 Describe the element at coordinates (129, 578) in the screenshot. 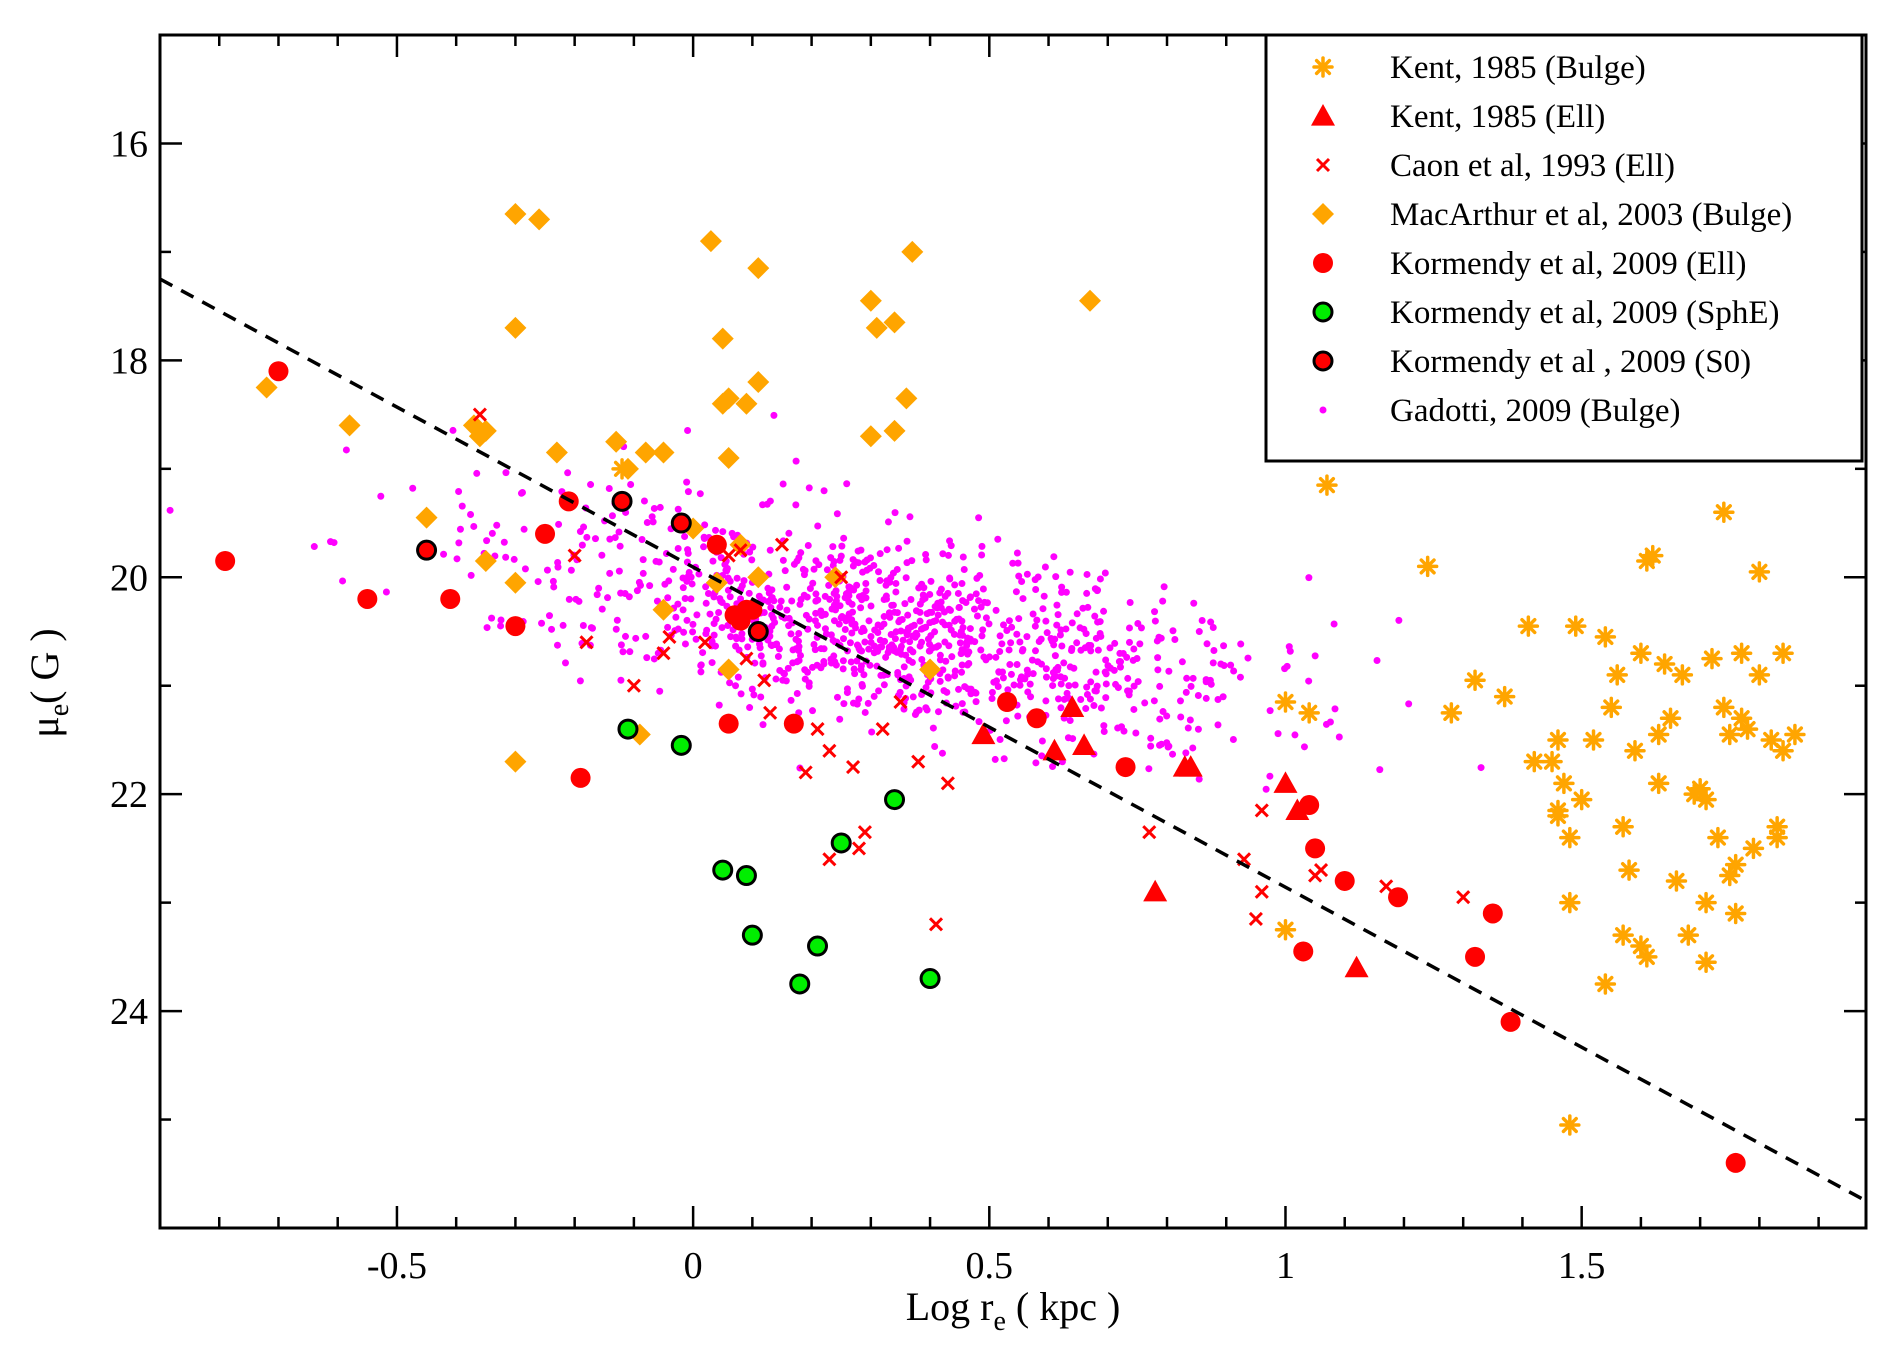

I see `y-tick-label: 20` at that location.